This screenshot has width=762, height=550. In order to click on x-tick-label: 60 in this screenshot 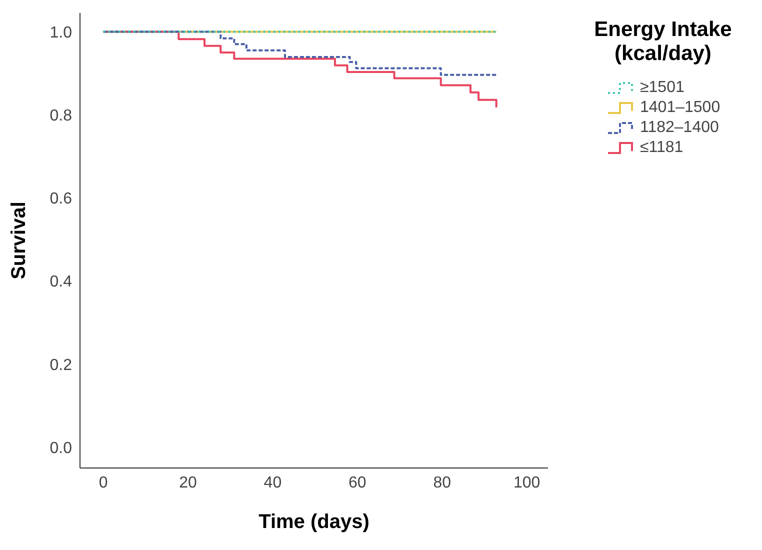, I will do `click(357, 483)`.